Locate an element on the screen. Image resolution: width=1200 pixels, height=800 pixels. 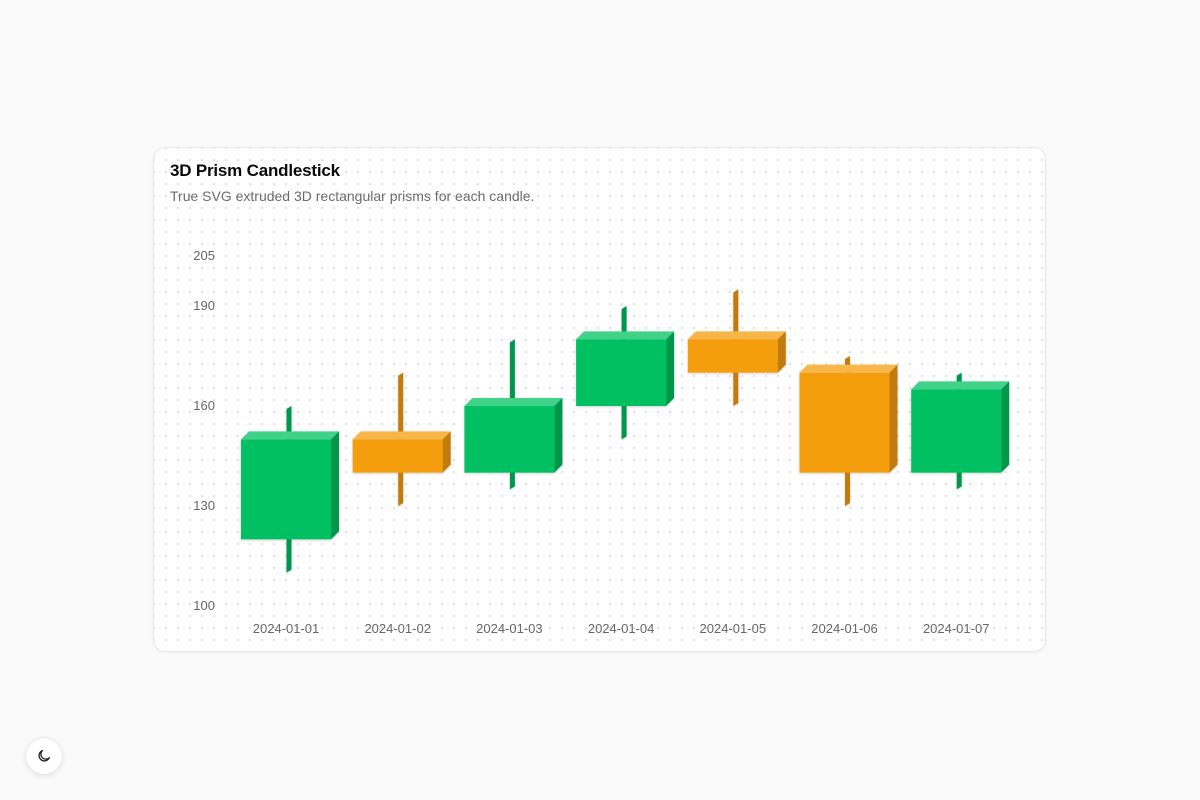
x-tick-label: 2024-01-05 is located at coordinates (733, 628).